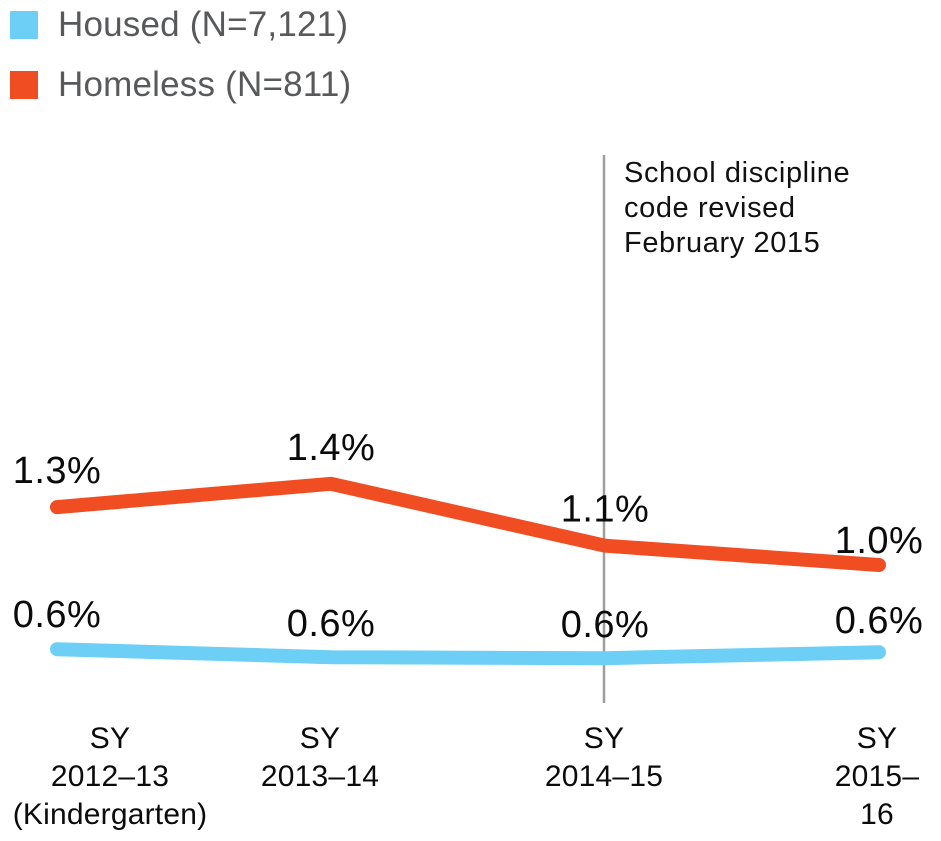  What do you see at coordinates (57, 471) in the screenshot?
I see `point-label-homeless-n-811-0: 1.3%` at bounding box center [57, 471].